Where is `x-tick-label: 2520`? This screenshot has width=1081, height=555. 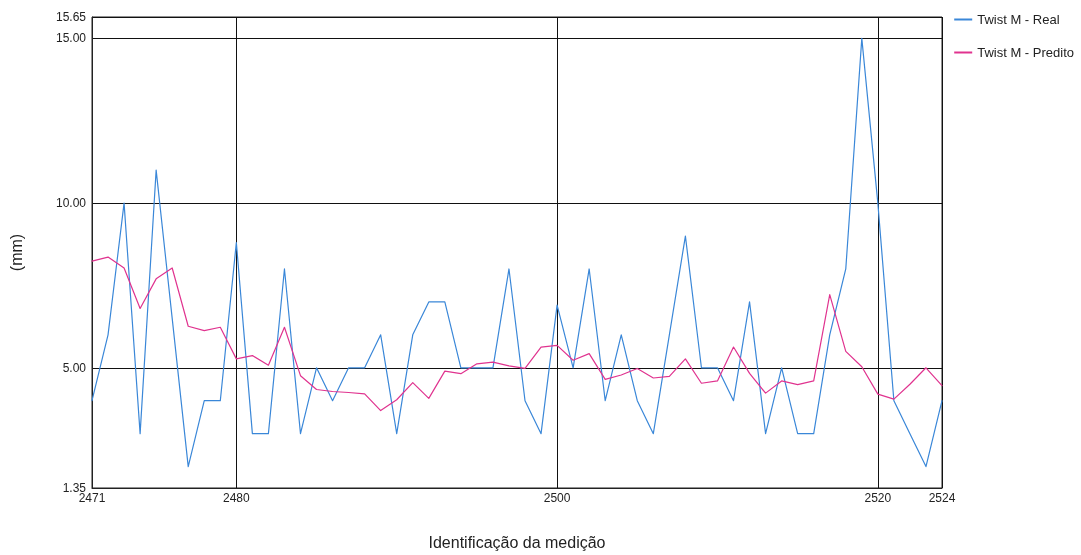 x-tick-label: 2520 is located at coordinates (878, 498).